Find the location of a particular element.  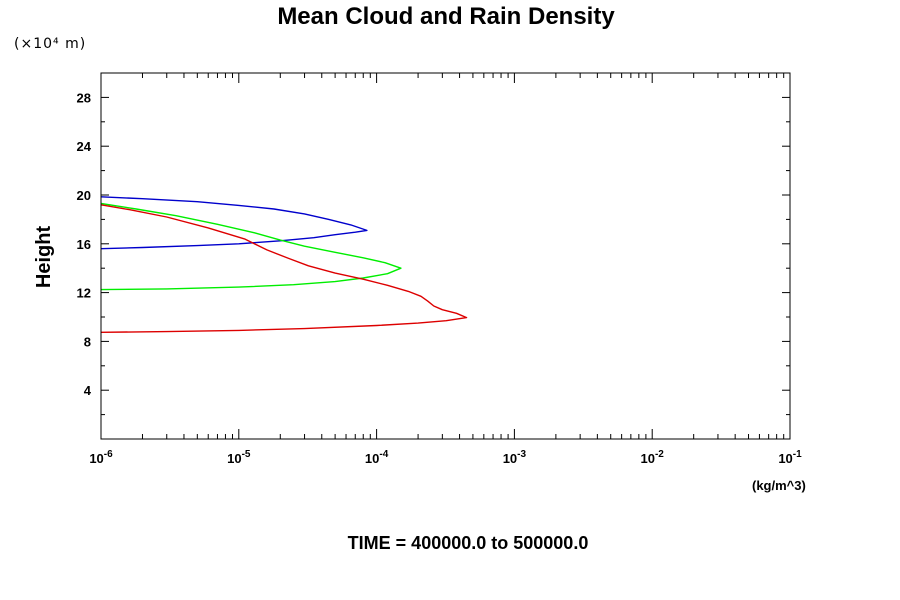

x-tick-label: 10⁻⁵ is located at coordinates (239, 457).